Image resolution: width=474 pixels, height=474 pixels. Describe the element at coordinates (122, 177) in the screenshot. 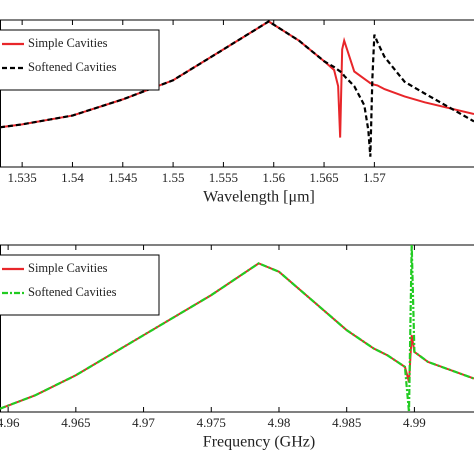

I see `x-tick-label: 1.545` at that location.